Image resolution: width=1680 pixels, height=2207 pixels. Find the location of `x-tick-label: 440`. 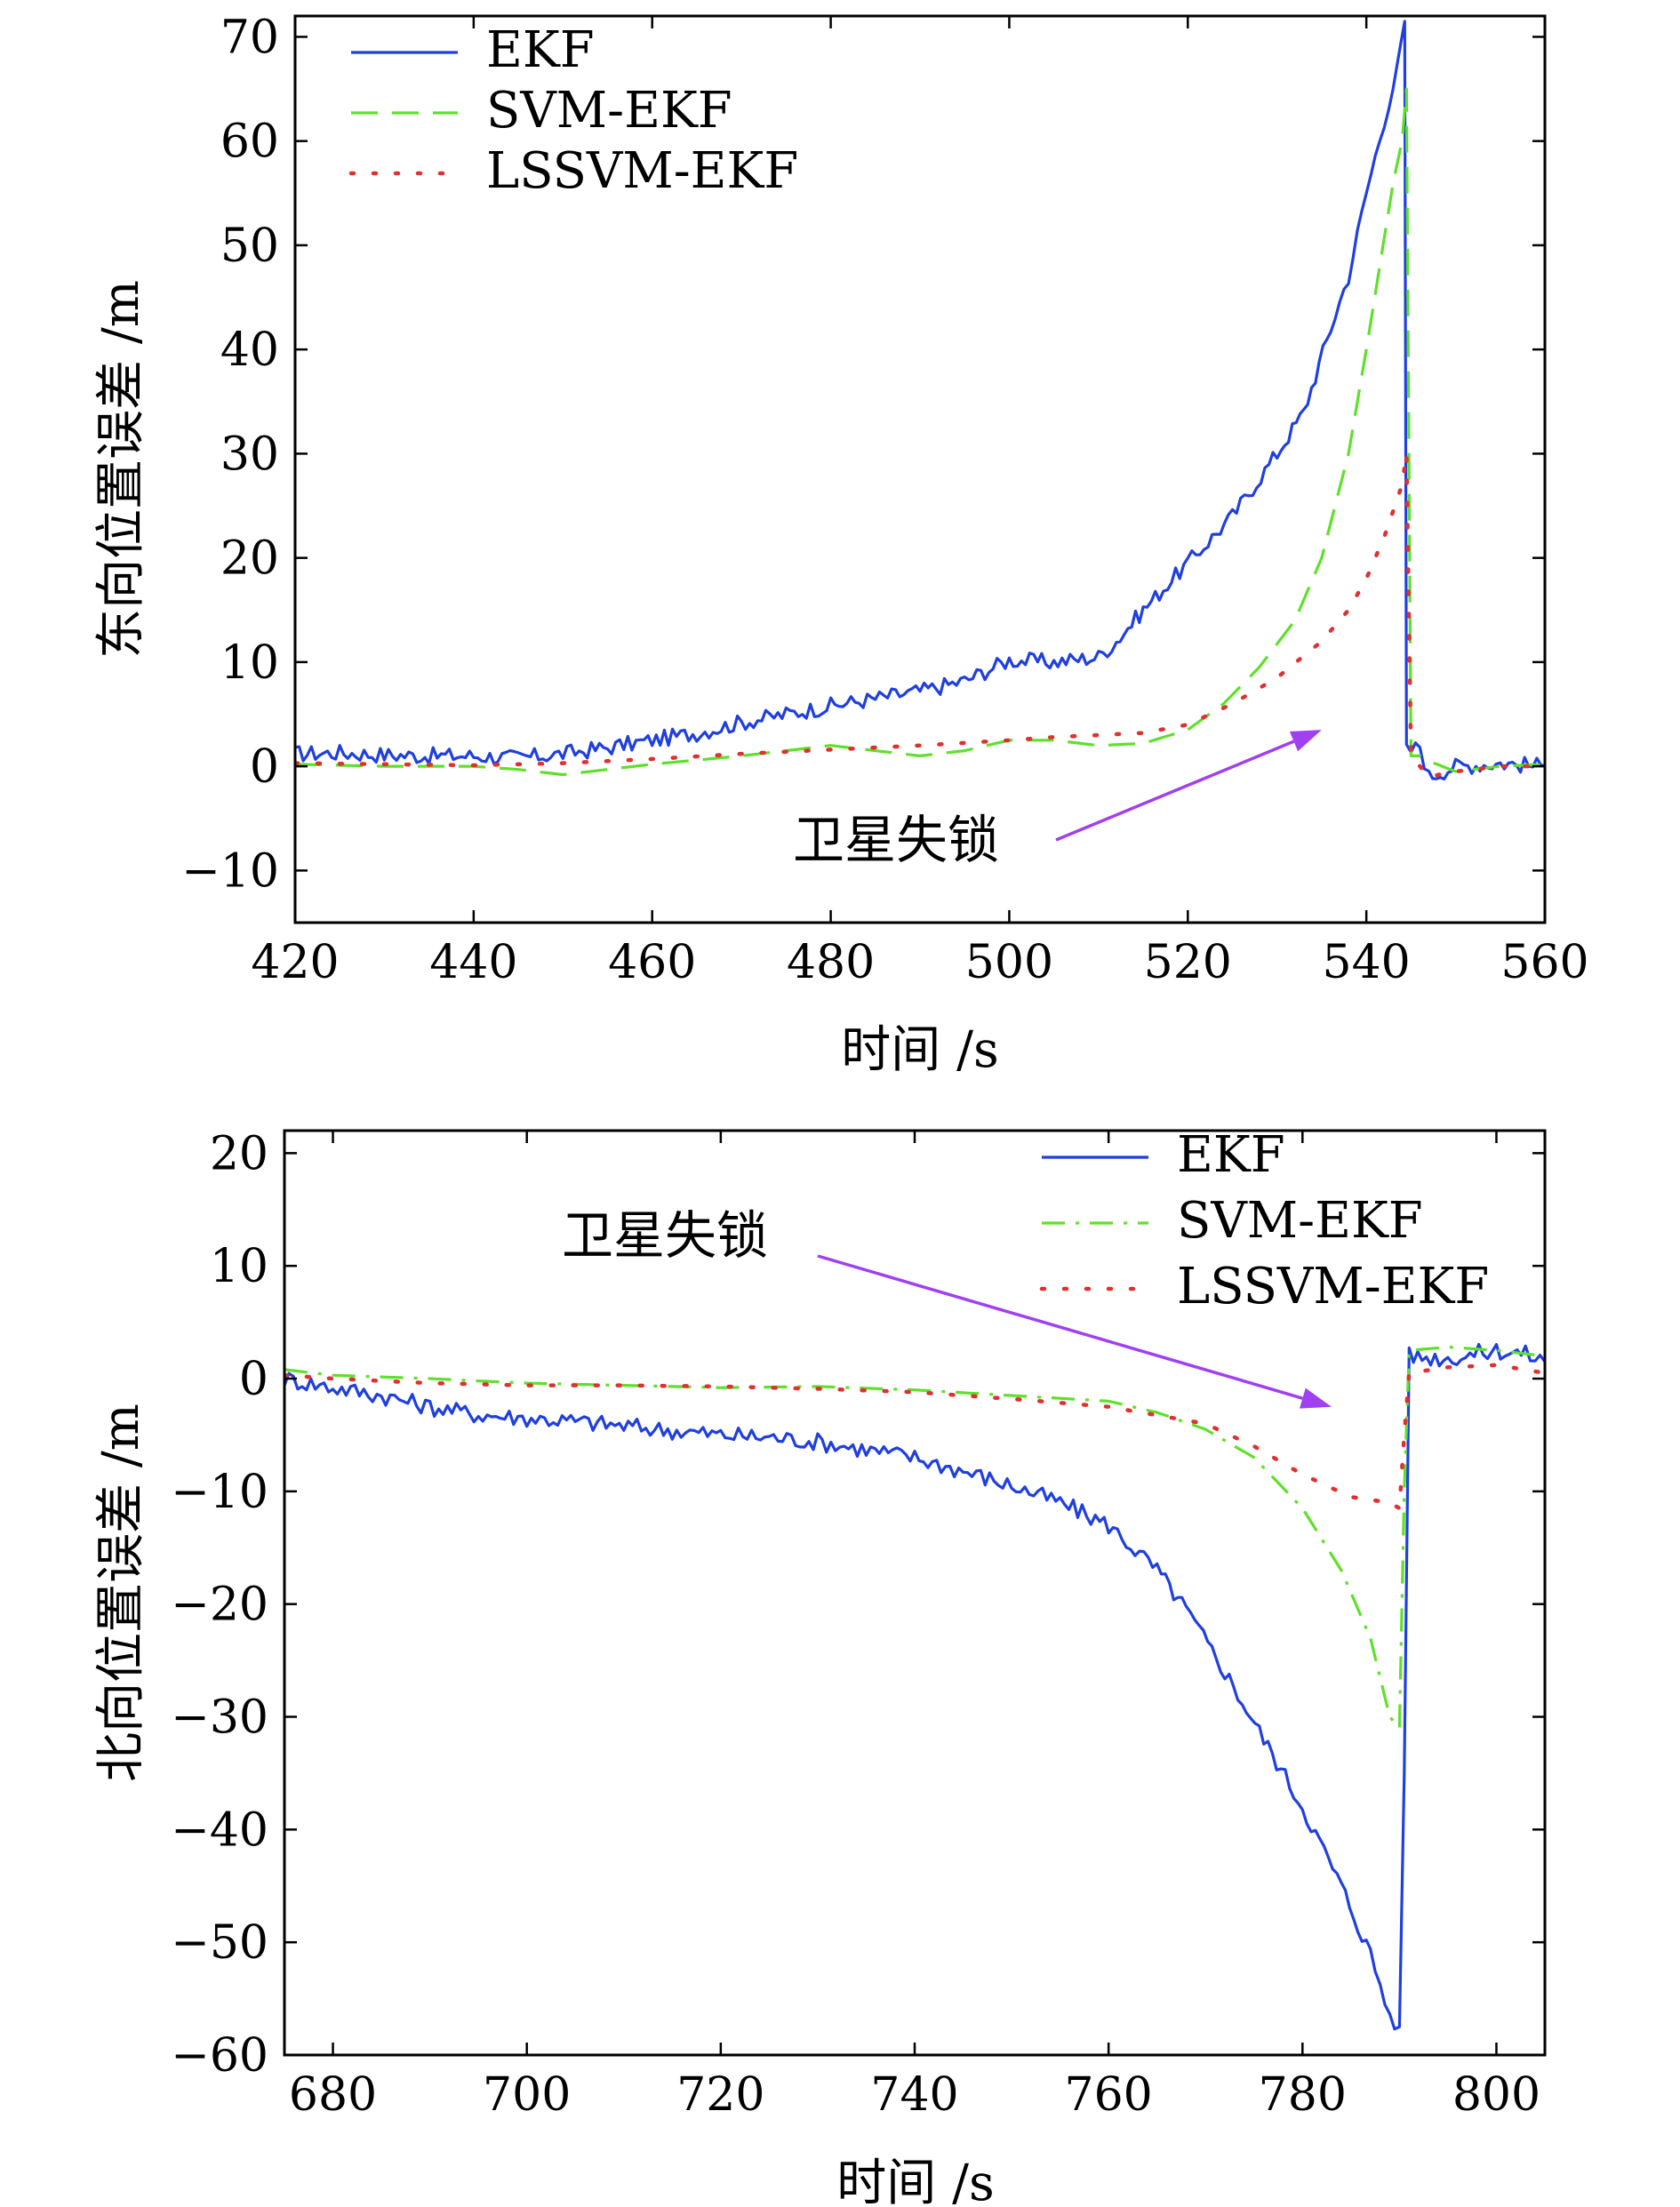

x-tick-label: 440 is located at coordinates (473, 962).